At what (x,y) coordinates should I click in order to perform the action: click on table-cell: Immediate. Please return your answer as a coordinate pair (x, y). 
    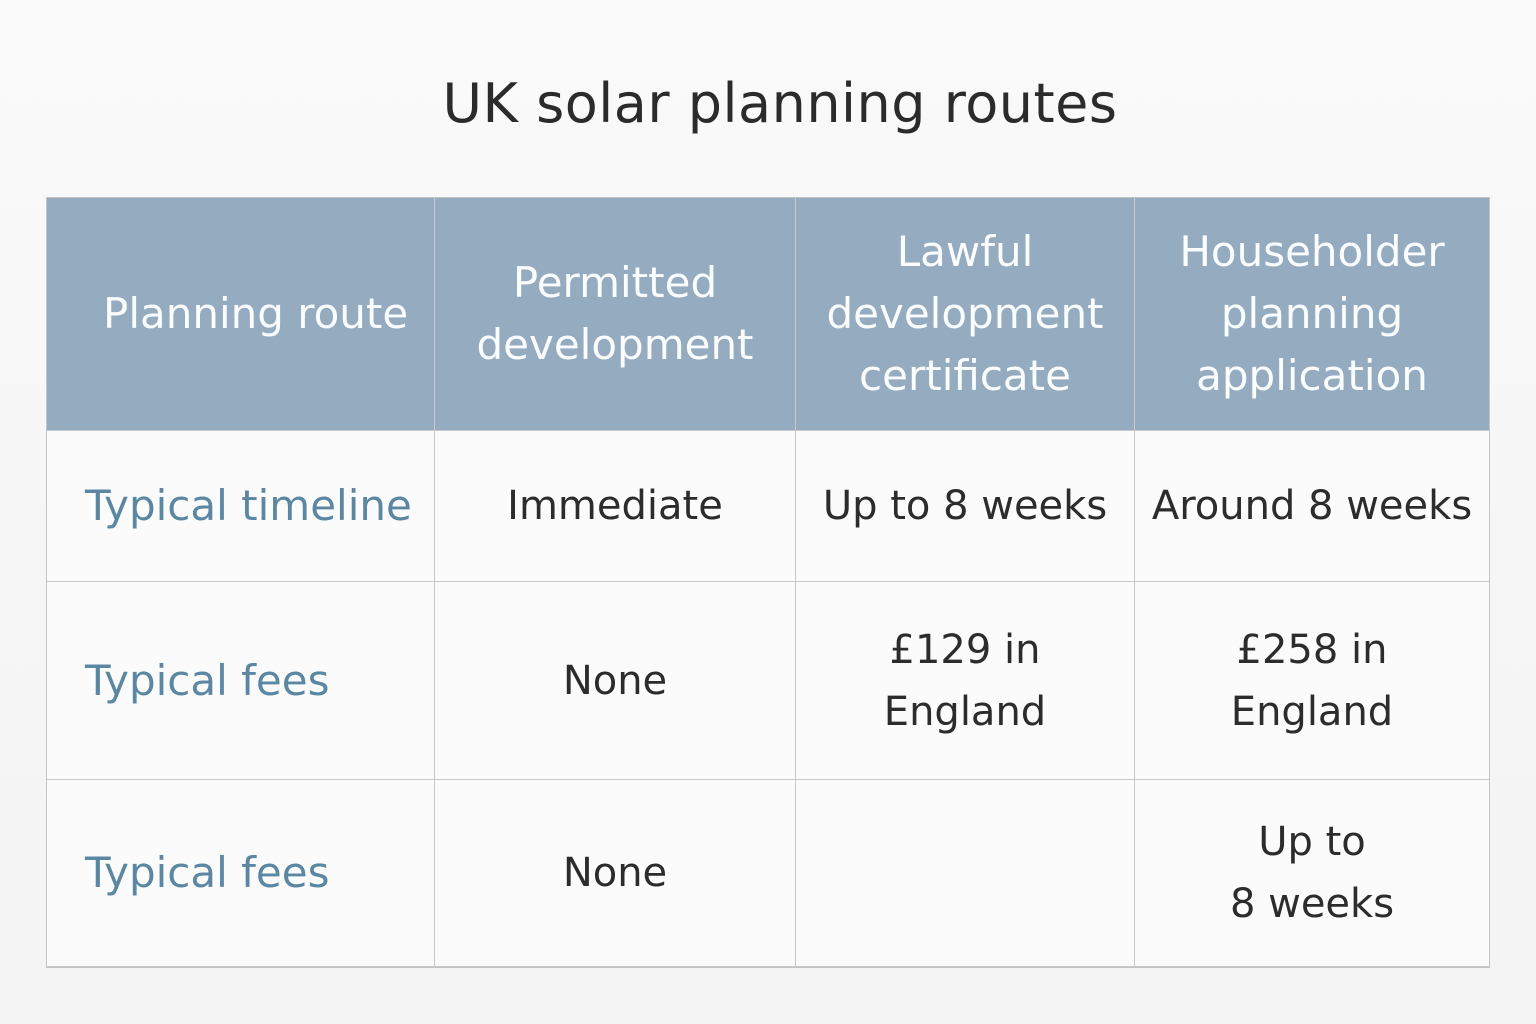
    Looking at the image, I should click on (615, 506).